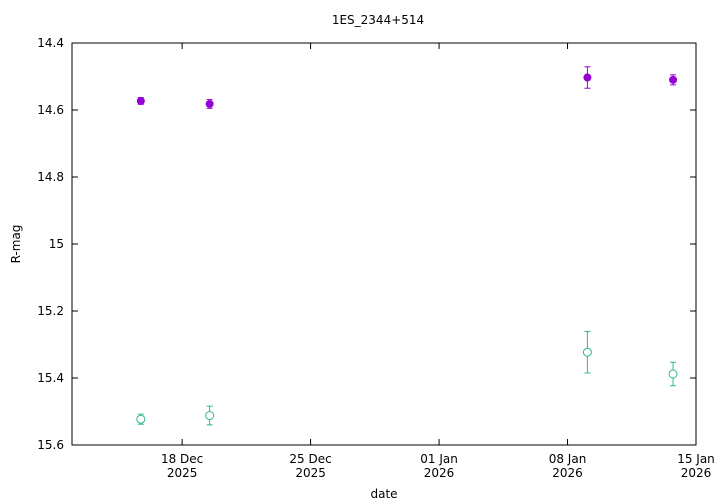 This screenshot has height=504, width=720. Describe the element at coordinates (50, 110) in the screenshot. I see `y-tick-label: 14.6` at that location.